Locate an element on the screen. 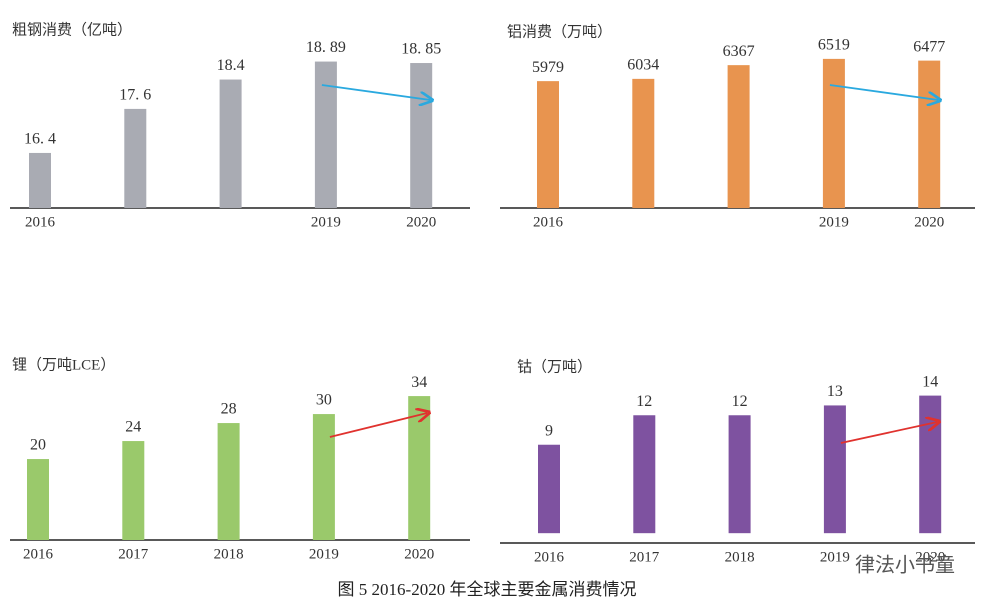 This screenshot has width=989, height=606. value-label: 13 is located at coordinates (835, 391).